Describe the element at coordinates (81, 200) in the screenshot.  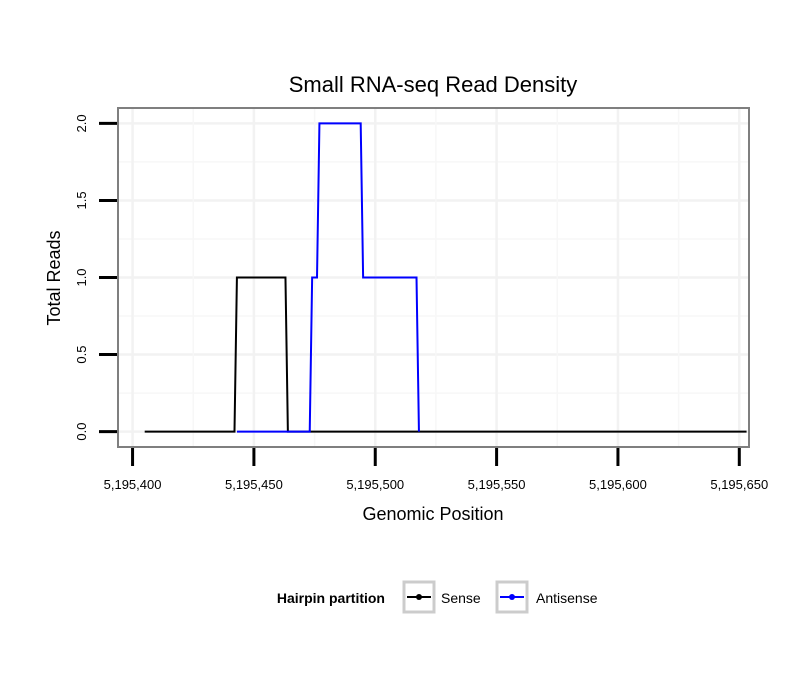
I see `y-tick-label: 1.5` at that location.